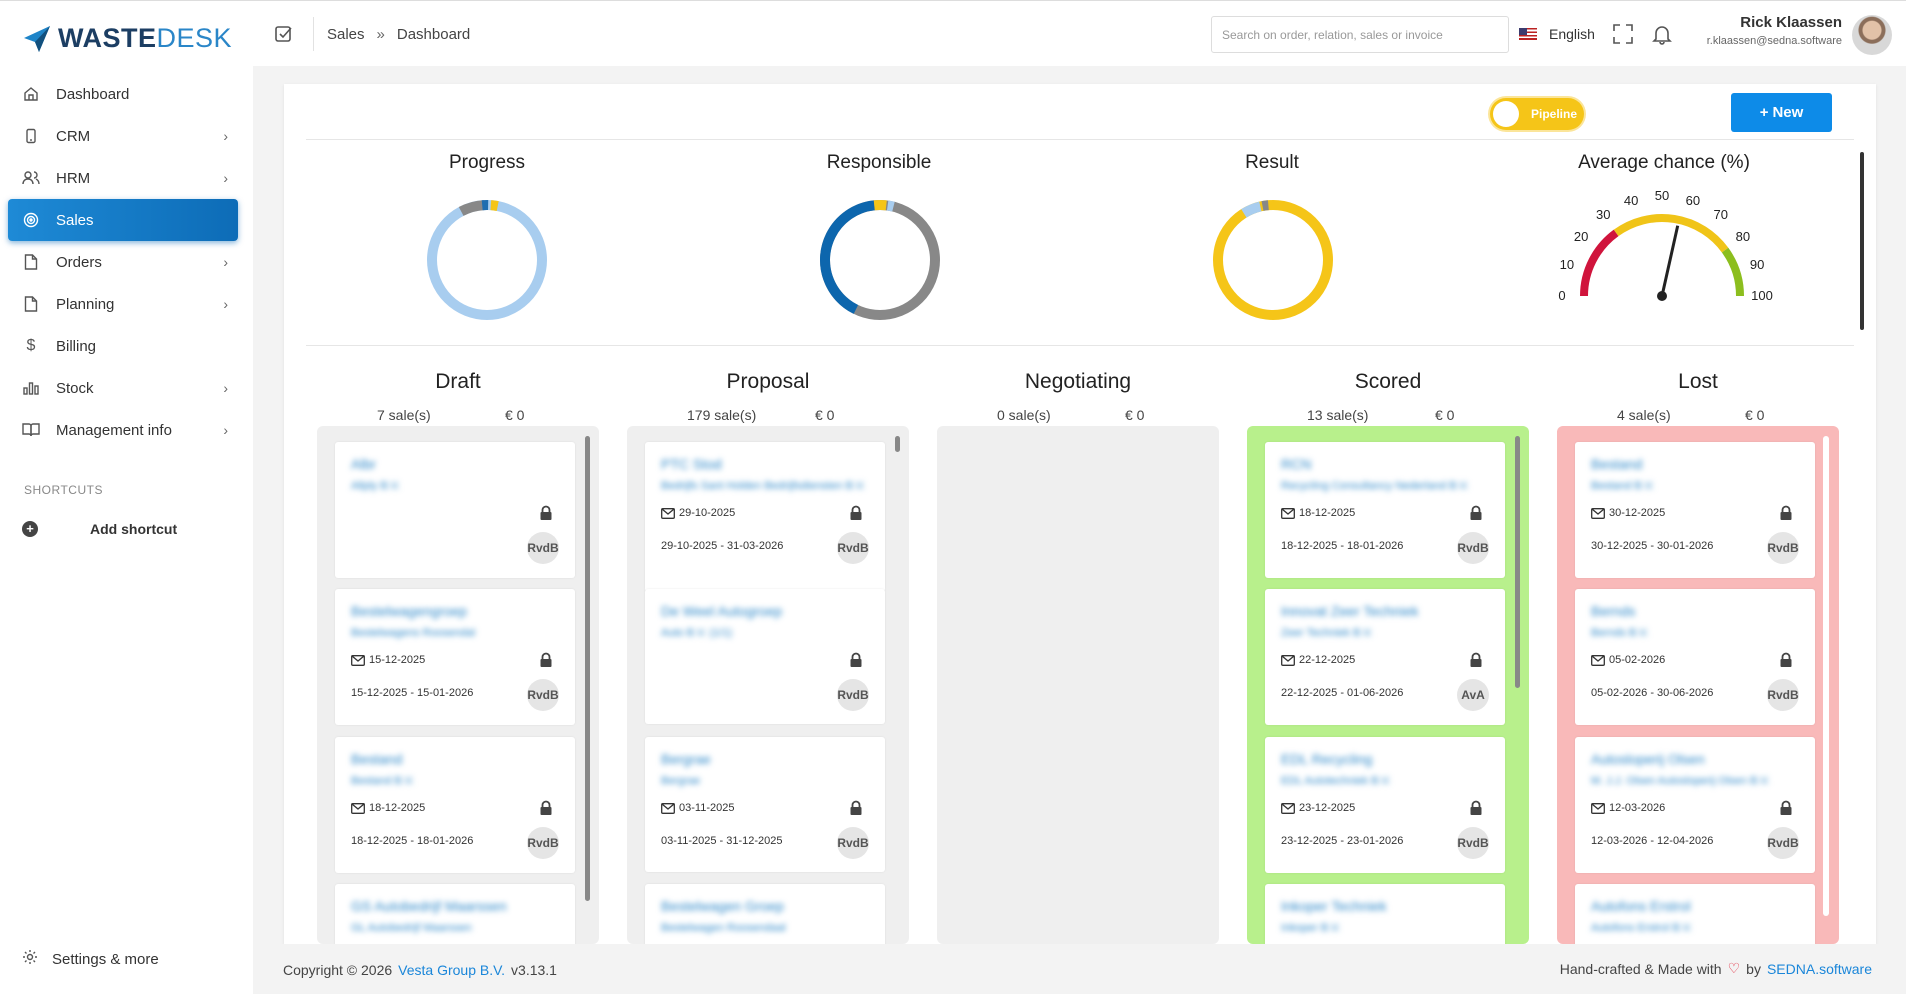  I want to click on sale-card: Albr Allply B.V. RvdB, so click(455, 510).